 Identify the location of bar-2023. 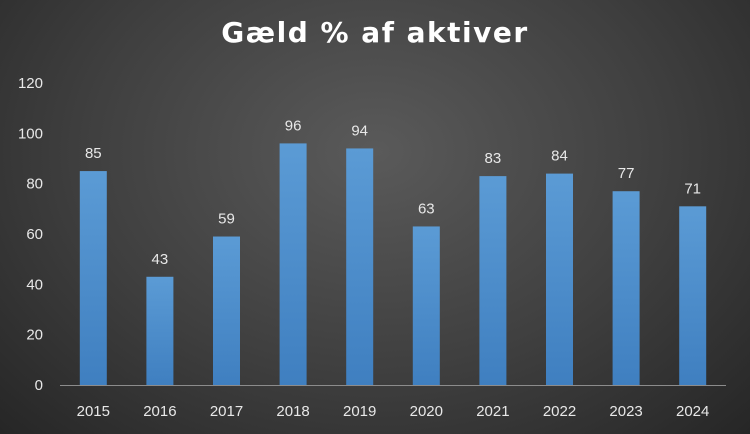
(626, 288).